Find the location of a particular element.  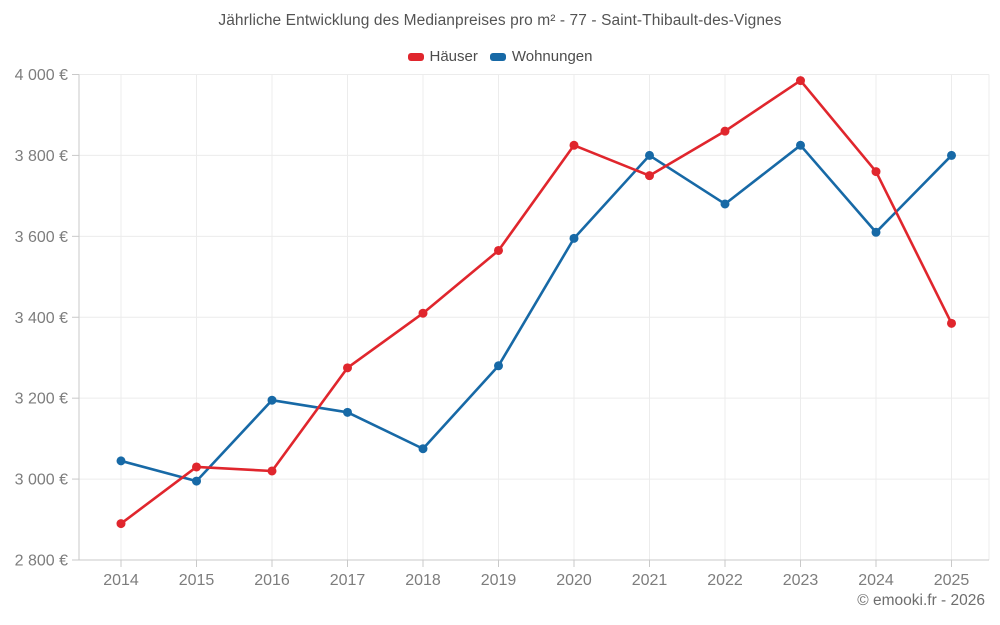

data-point-hauser-2025 is located at coordinates (951, 323).